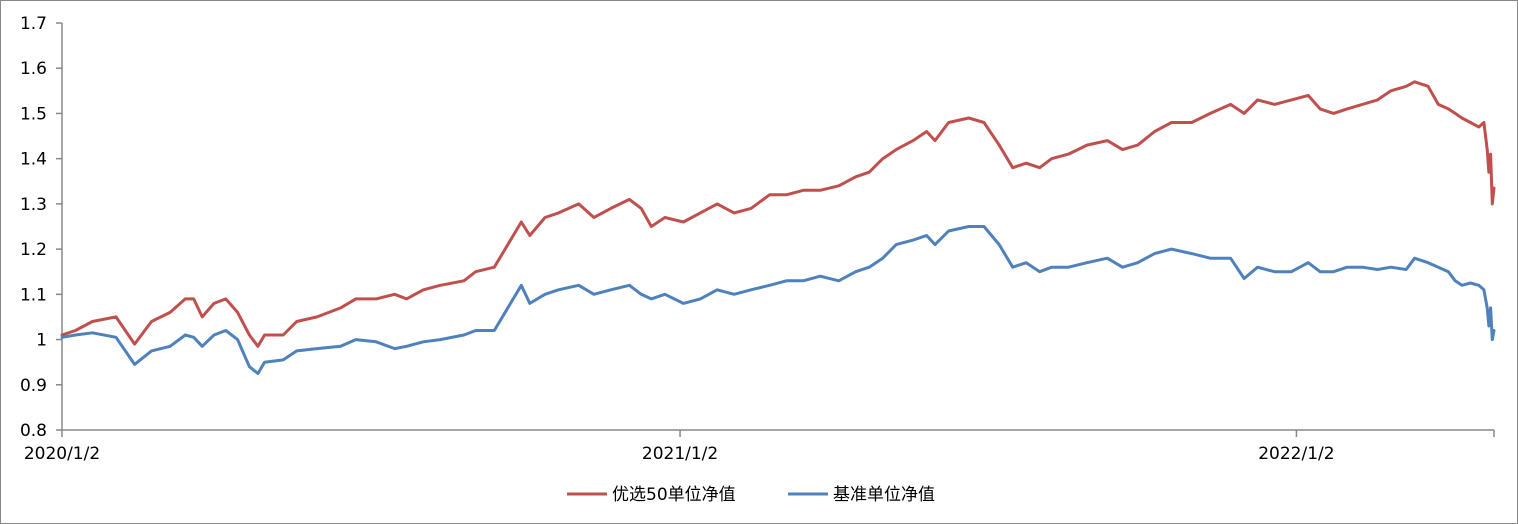 The width and height of the screenshot is (1518, 524). Describe the element at coordinates (33, 160) in the screenshot. I see `y-tick-label: 1.4` at that location.